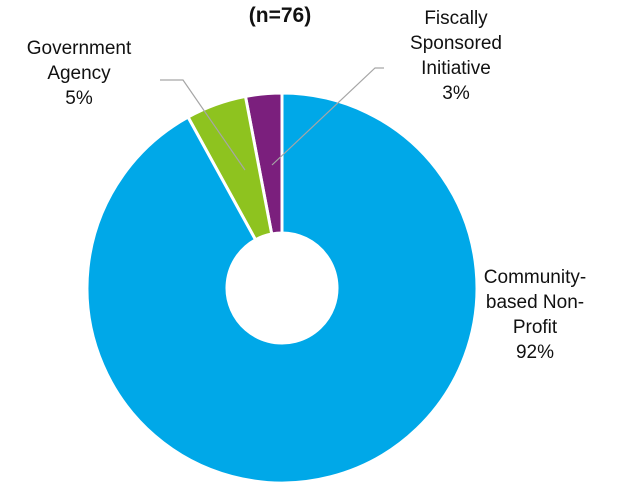 Image resolution: width=624 pixels, height=483 pixels. I want to click on slice-label-line: Profit, so click(535, 327).